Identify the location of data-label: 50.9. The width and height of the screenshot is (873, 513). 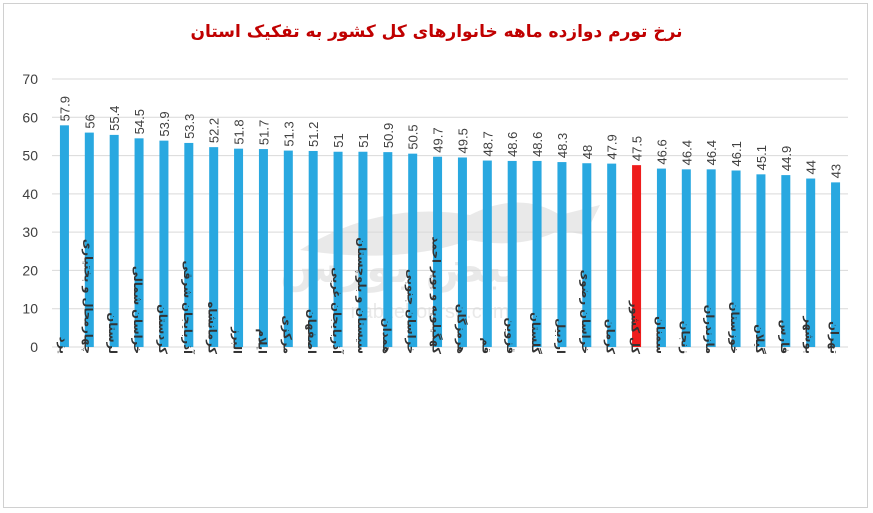
(388, 135).